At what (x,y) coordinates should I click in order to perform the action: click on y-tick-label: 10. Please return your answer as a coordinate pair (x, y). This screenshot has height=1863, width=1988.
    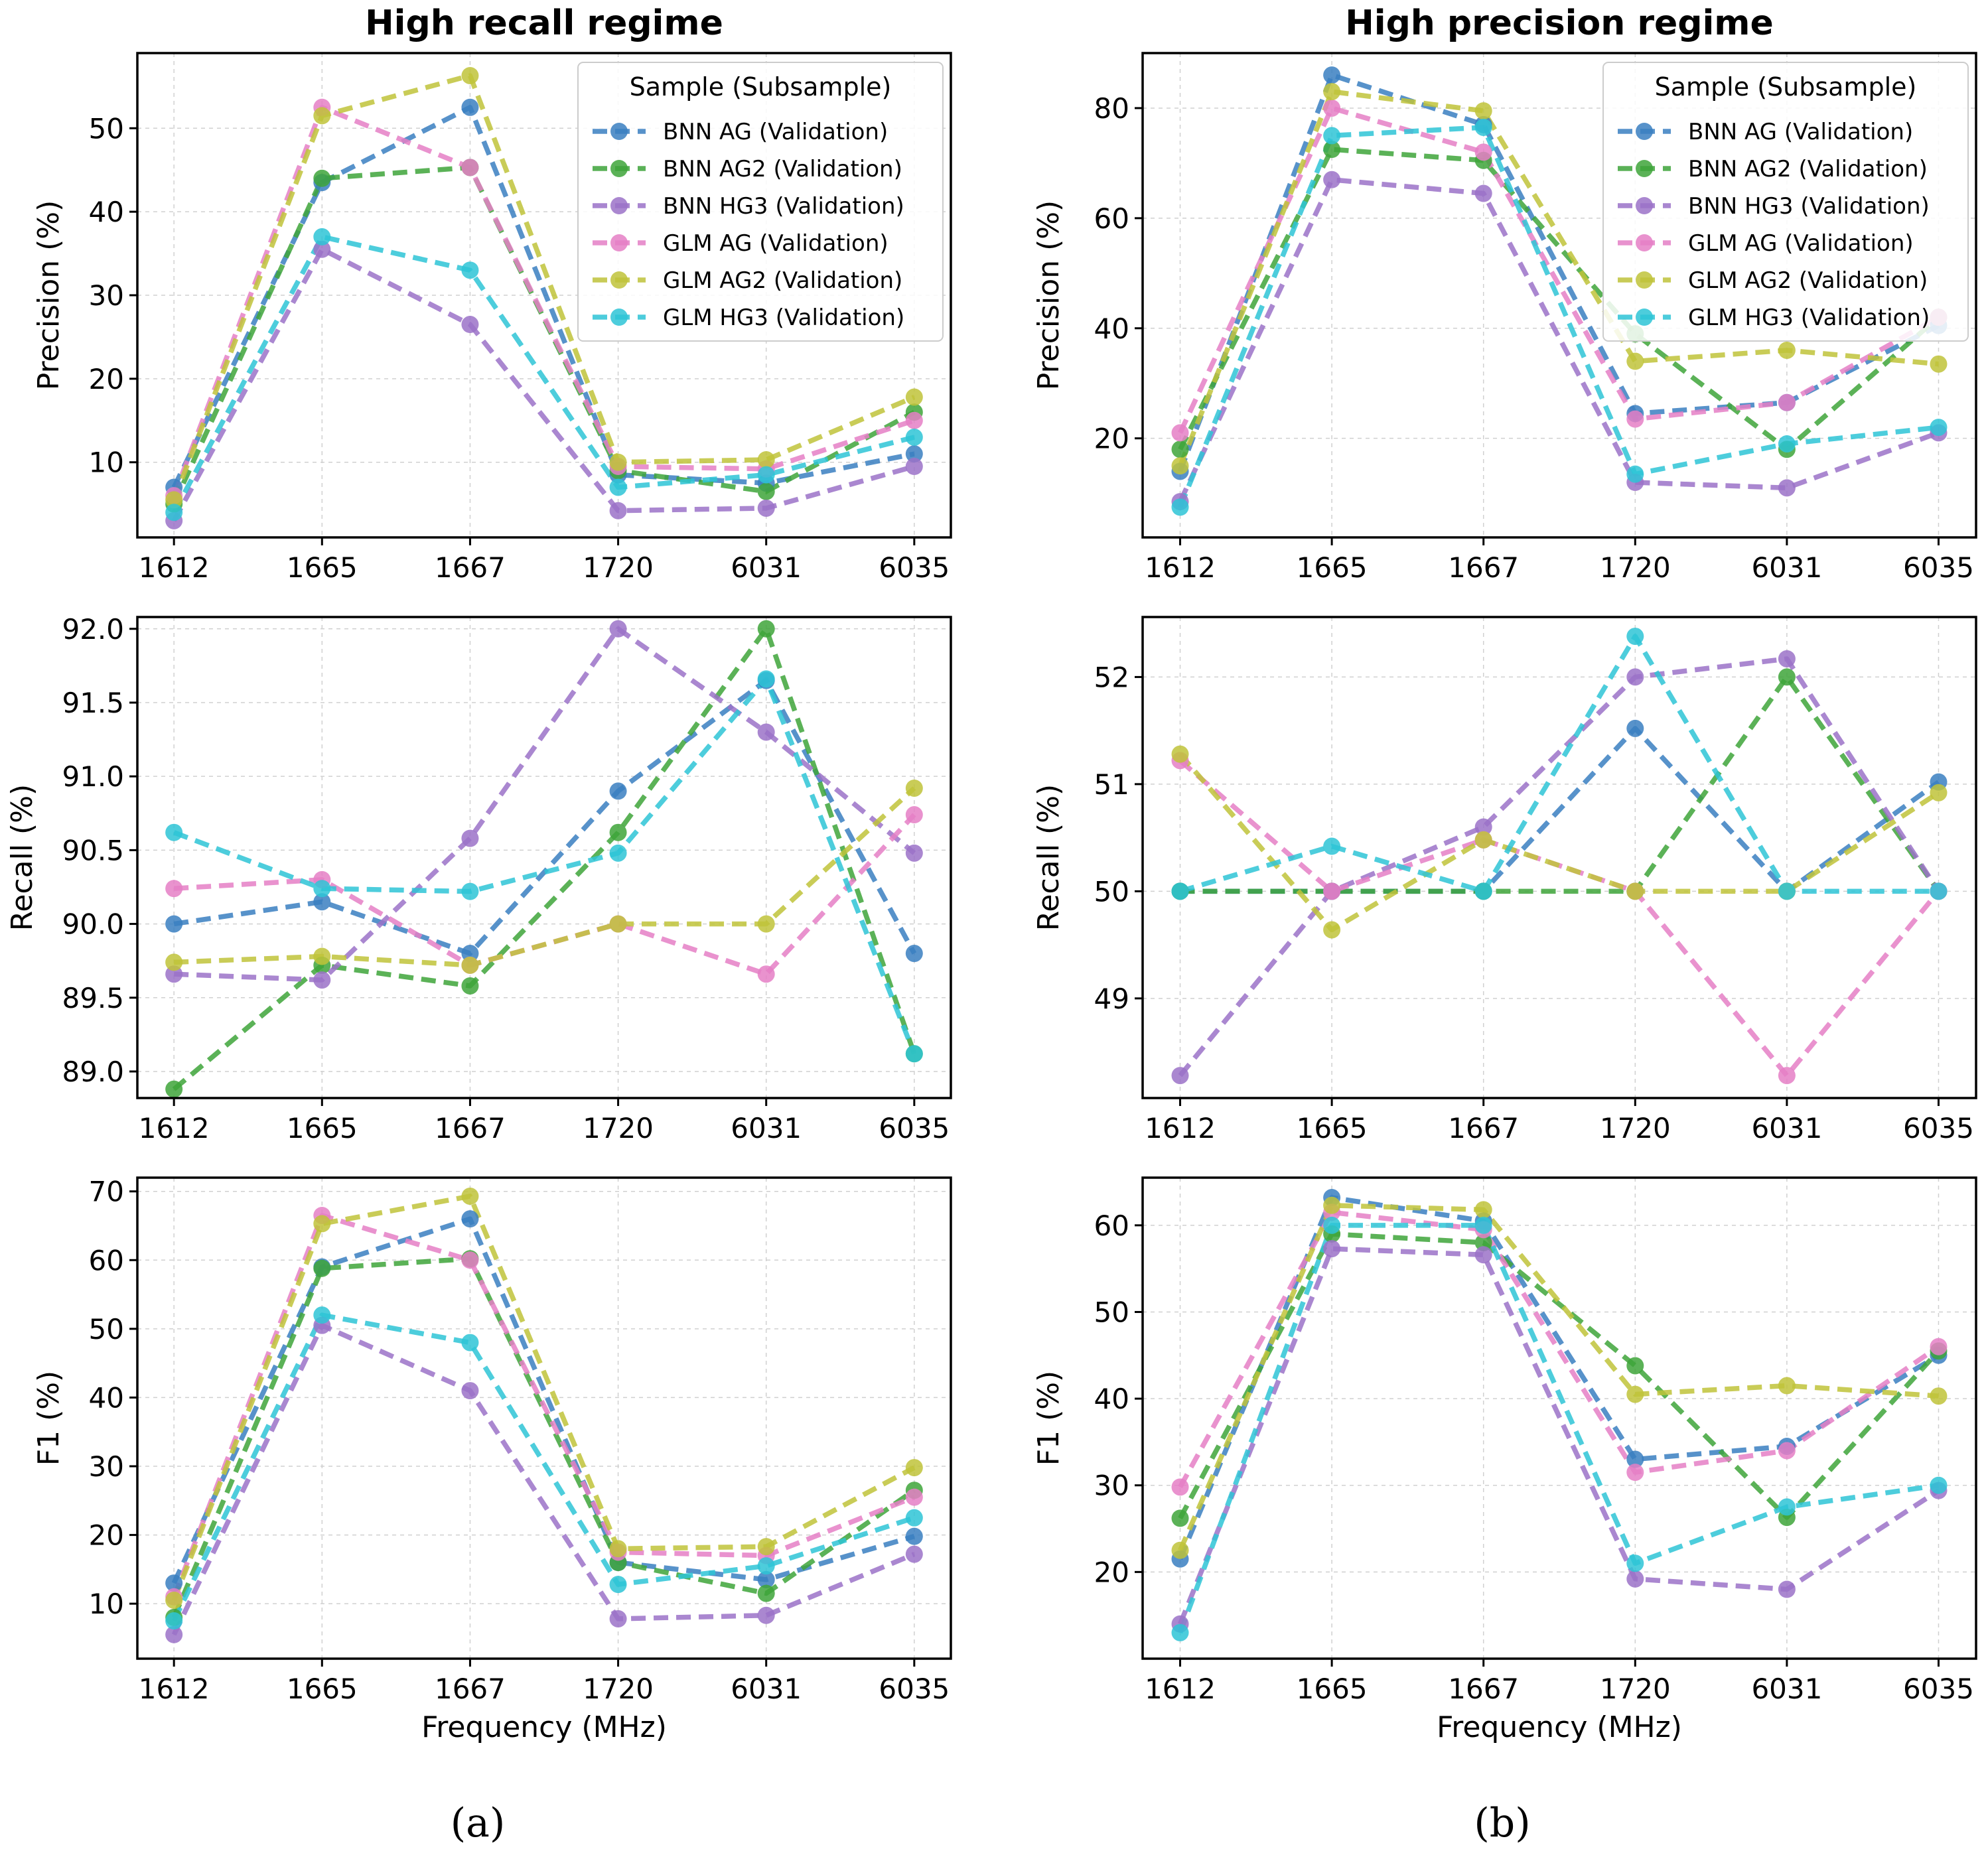
    Looking at the image, I should click on (106, 463).